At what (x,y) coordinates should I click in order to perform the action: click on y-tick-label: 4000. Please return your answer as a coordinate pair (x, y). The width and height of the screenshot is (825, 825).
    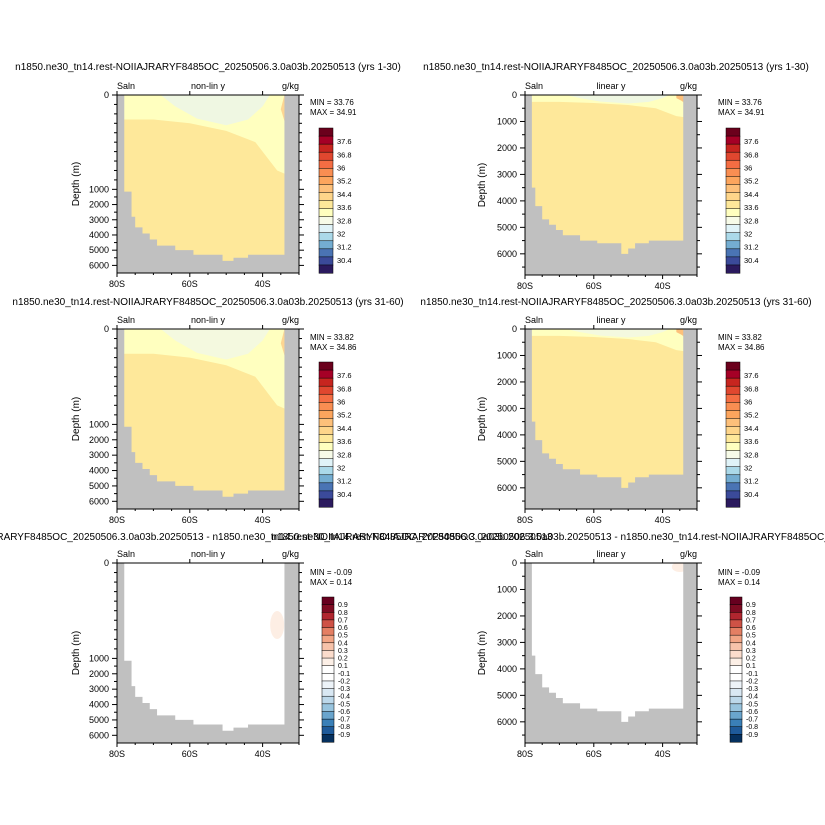
    Looking at the image, I should click on (507, 201).